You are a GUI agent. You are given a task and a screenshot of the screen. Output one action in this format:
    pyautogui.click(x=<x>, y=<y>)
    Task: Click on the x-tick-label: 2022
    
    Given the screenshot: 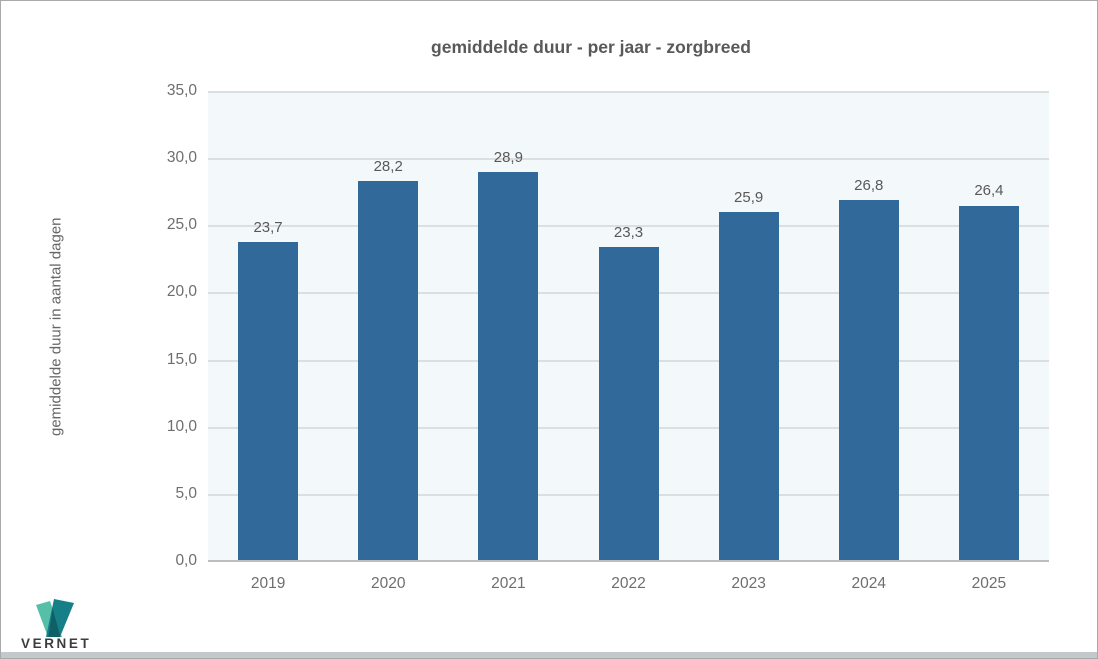 What is the action you would take?
    pyautogui.click(x=628, y=583)
    